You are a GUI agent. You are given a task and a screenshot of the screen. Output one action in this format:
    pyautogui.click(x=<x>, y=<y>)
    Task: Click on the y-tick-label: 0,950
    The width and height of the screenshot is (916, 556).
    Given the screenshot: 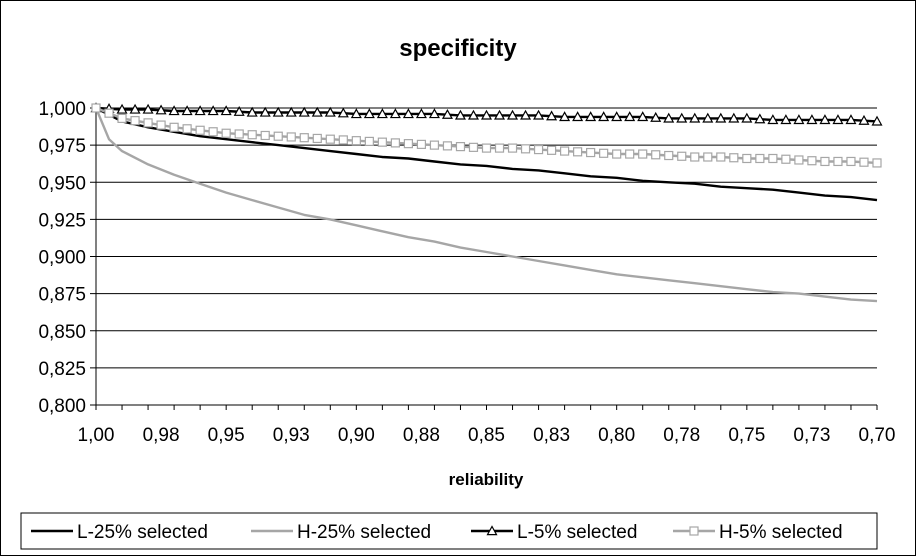 What is the action you would take?
    pyautogui.click(x=62, y=183)
    